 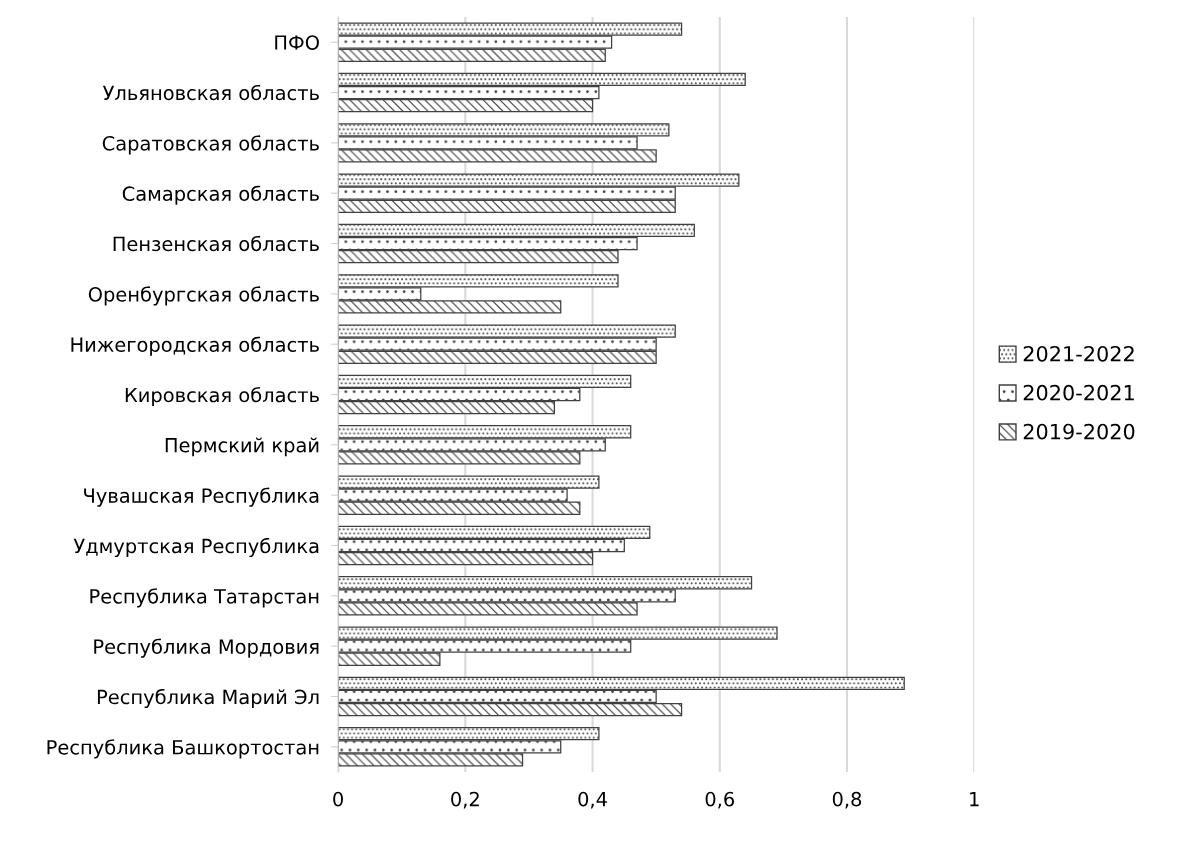 I want to click on legend-label: 2021-2022, so click(x=1078, y=353).